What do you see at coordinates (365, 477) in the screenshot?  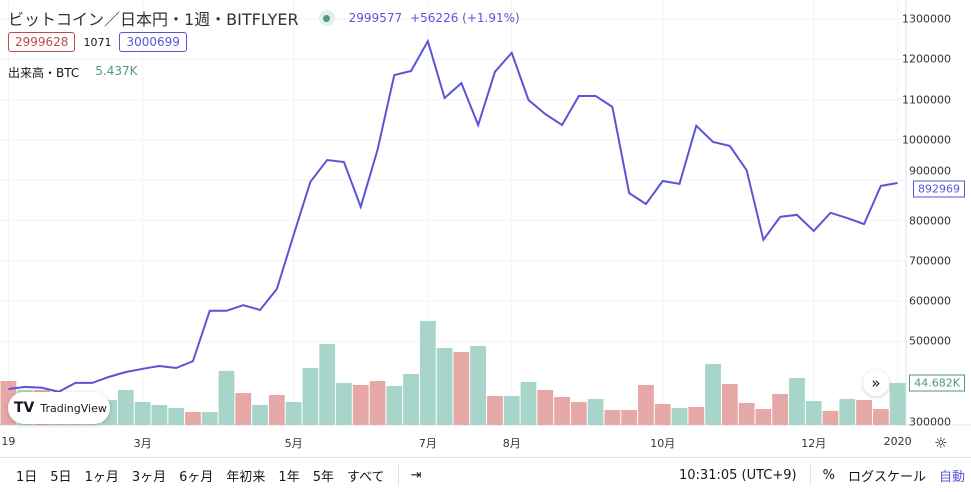 I see `range-all: すべて` at bounding box center [365, 477].